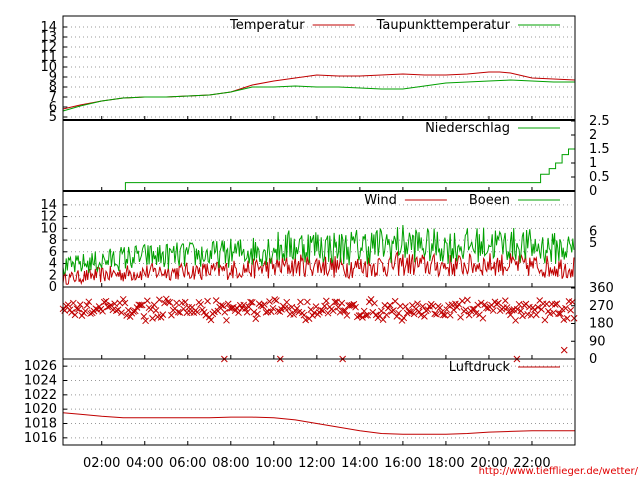 The height and width of the screenshot is (480, 640). I want to click on wind-y-tick-label: 4, so click(53, 264).